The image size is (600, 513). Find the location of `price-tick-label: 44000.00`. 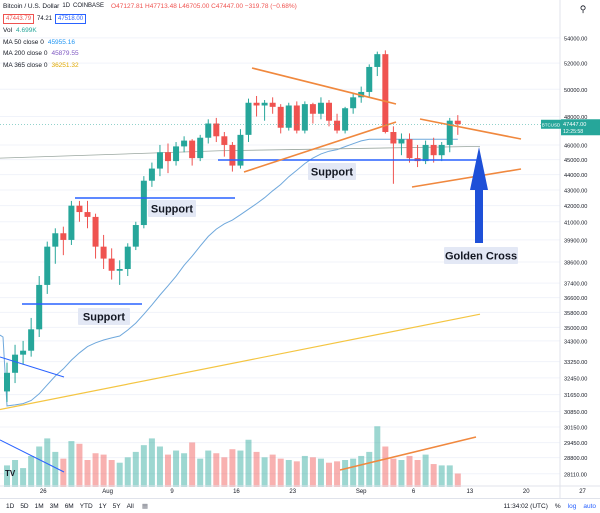

price-tick-label: 44000.00 is located at coordinates (575, 176).